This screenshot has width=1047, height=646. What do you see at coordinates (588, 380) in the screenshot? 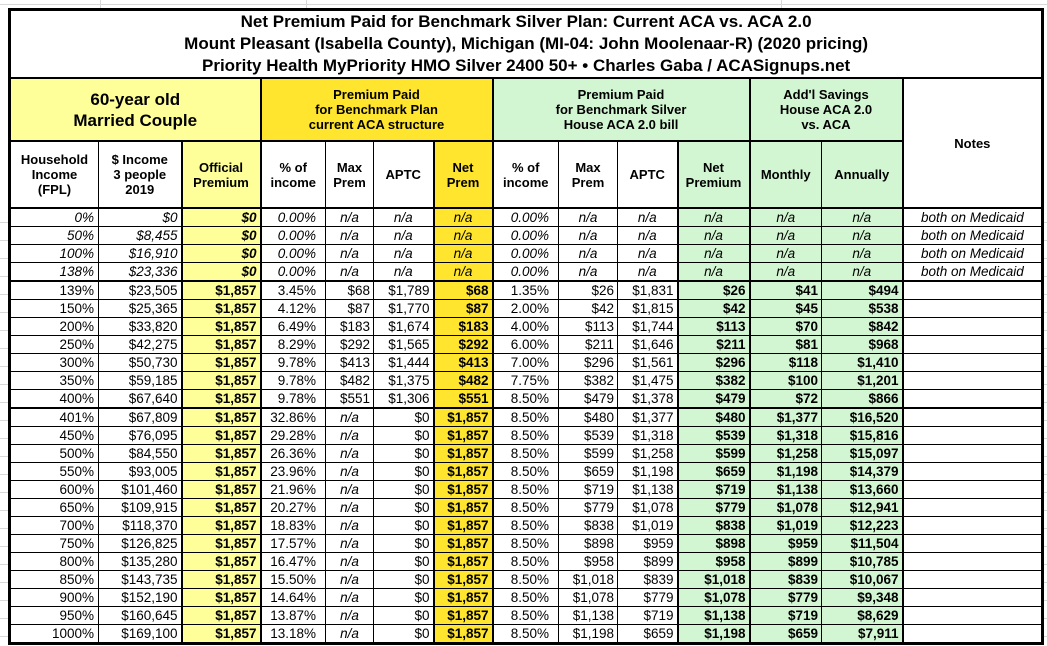
I see `cell-aca20_max_prem: $382` at bounding box center [588, 380].